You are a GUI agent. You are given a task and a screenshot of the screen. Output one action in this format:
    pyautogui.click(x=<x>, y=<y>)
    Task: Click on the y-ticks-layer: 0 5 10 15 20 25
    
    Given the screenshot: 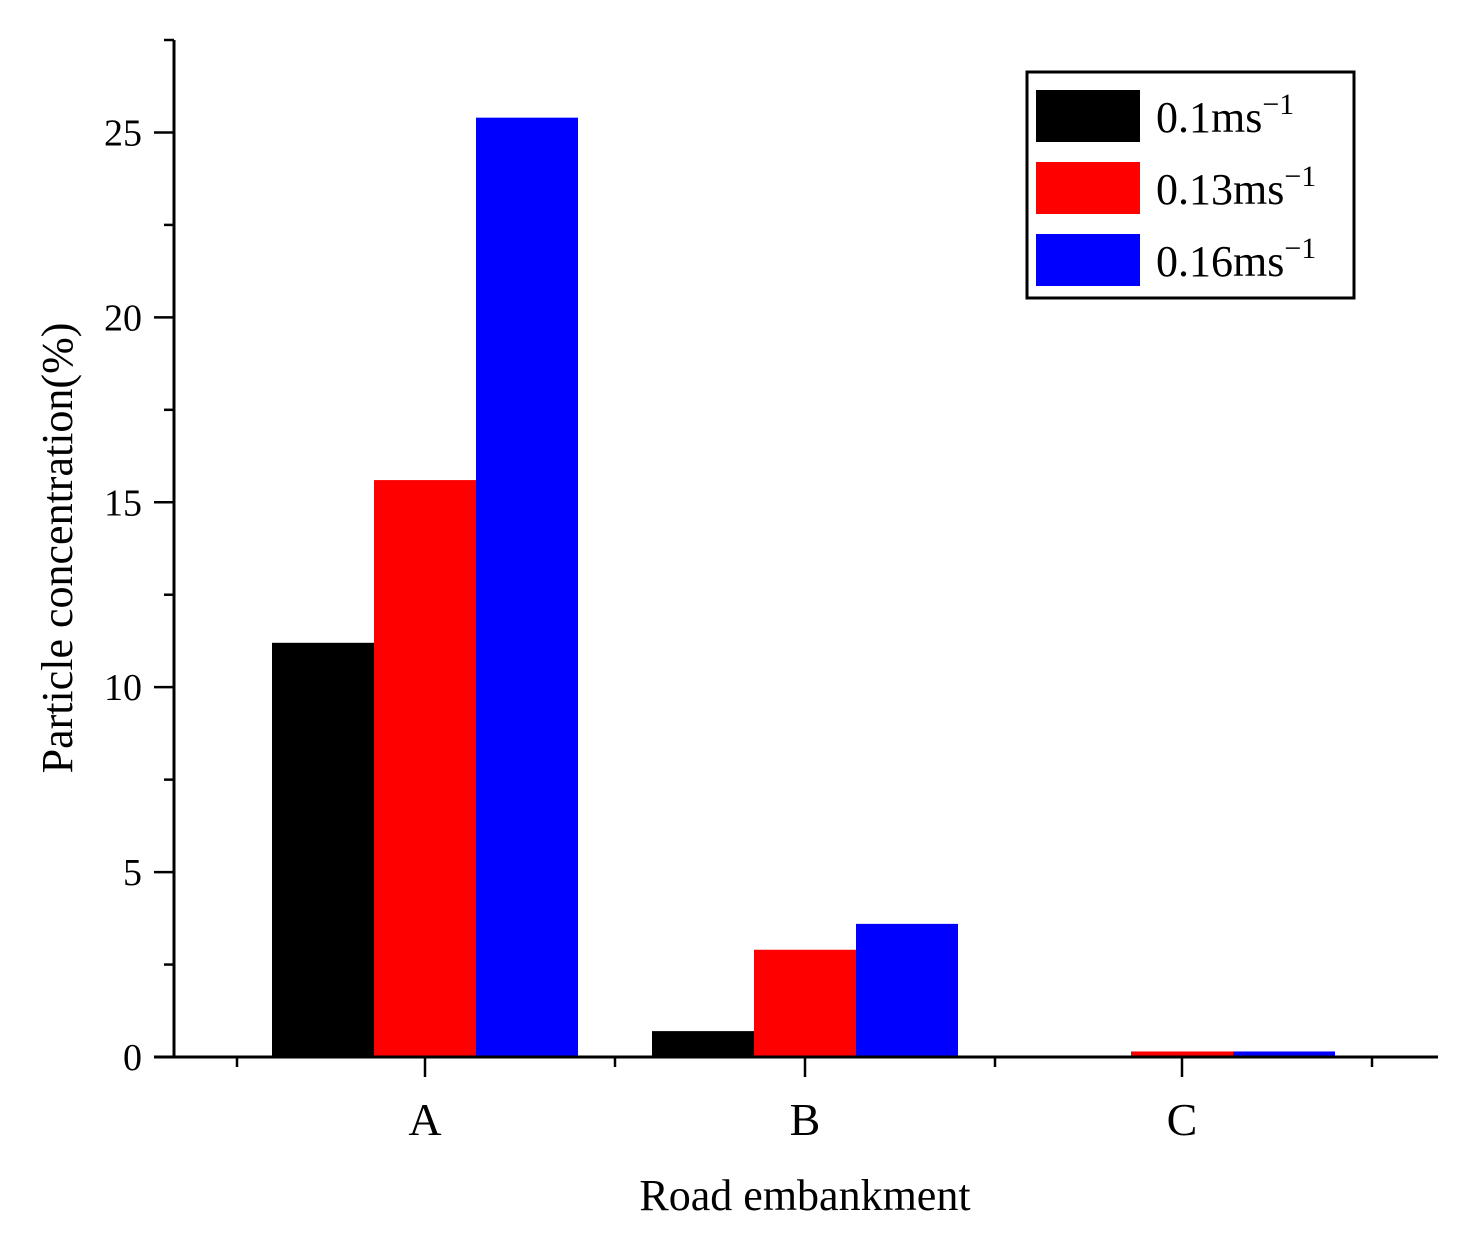 What is the action you would take?
    pyautogui.click(x=139, y=558)
    